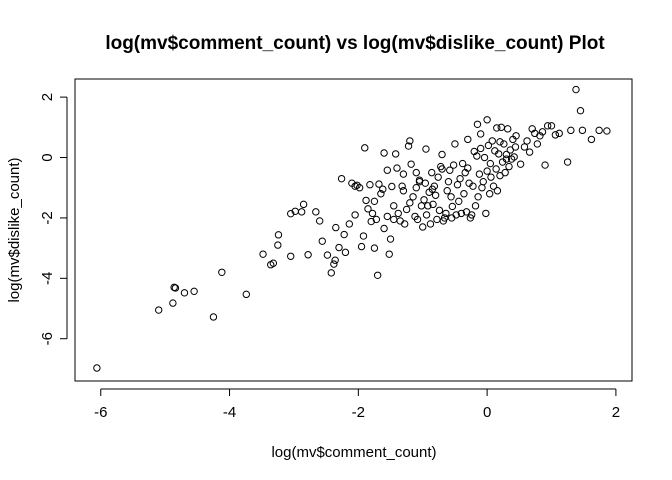 The width and height of the screenshot is (672, 480). What do you see at coordinates (487, 412) in the screenshot?
I see `x-tick-label: 0` at bounding box center [487, 412].